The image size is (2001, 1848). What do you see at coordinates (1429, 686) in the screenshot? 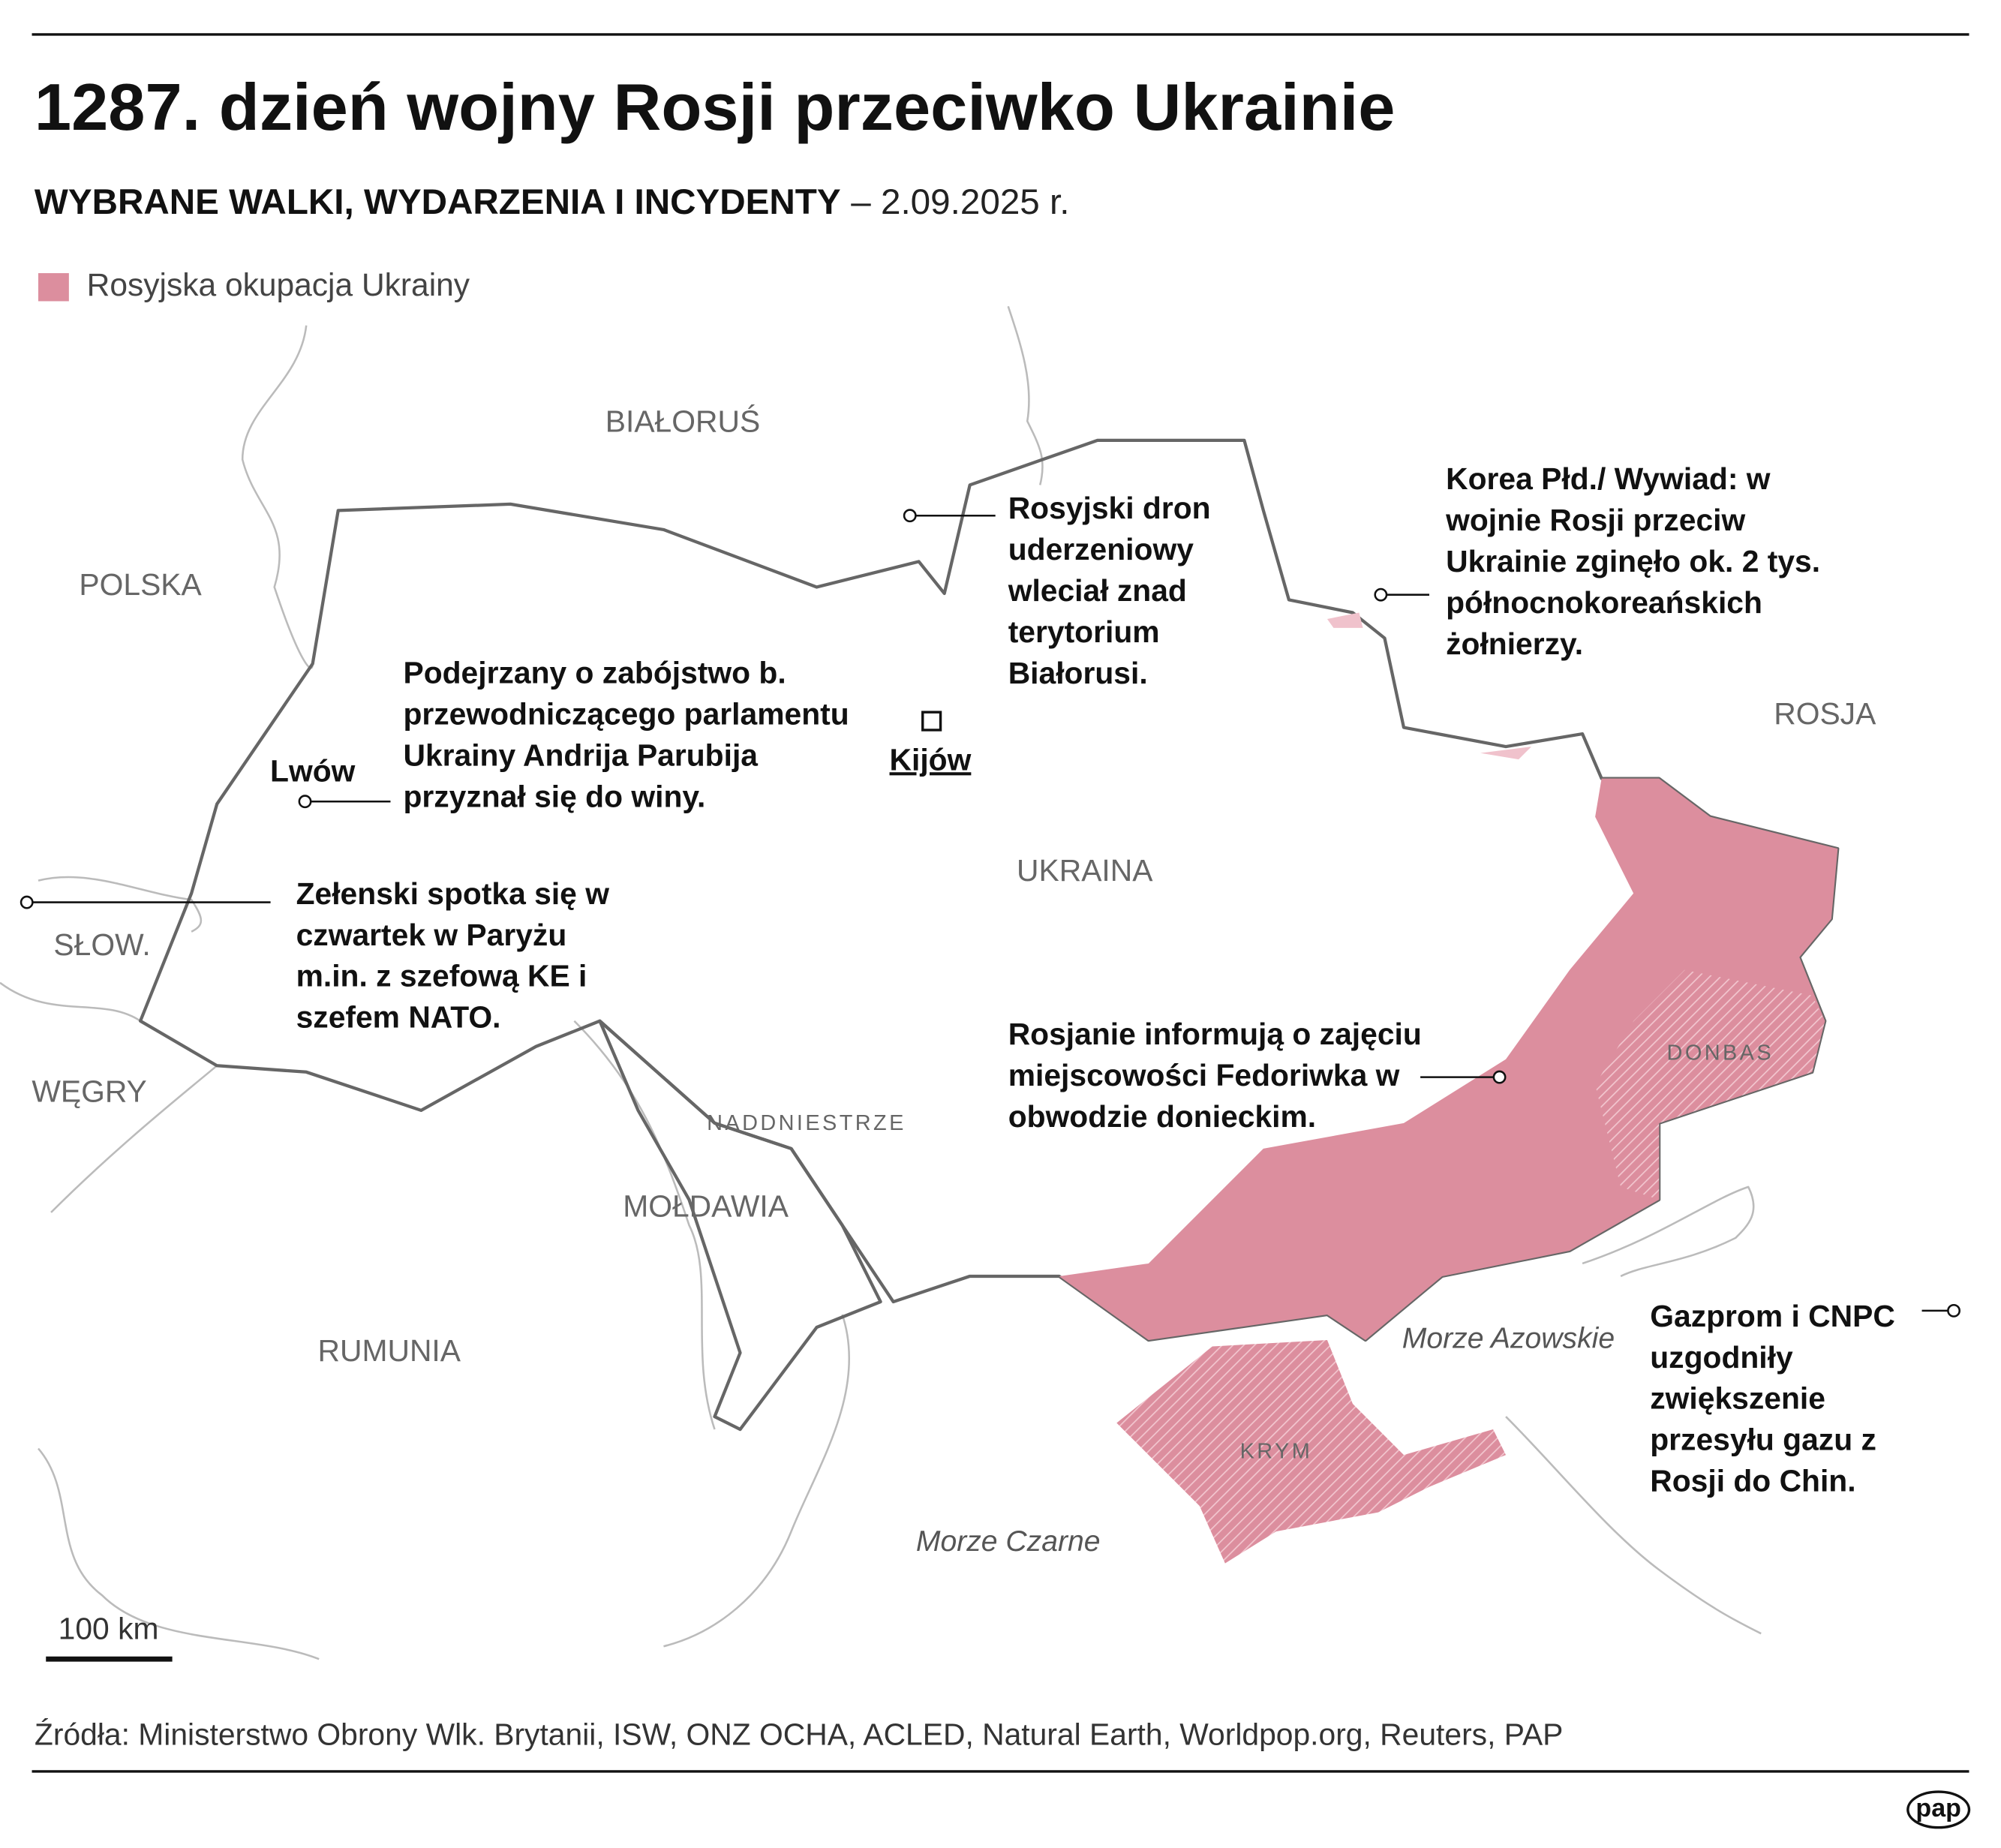
I see `occupied-north-fringe` at bounding box center [1429, 686].